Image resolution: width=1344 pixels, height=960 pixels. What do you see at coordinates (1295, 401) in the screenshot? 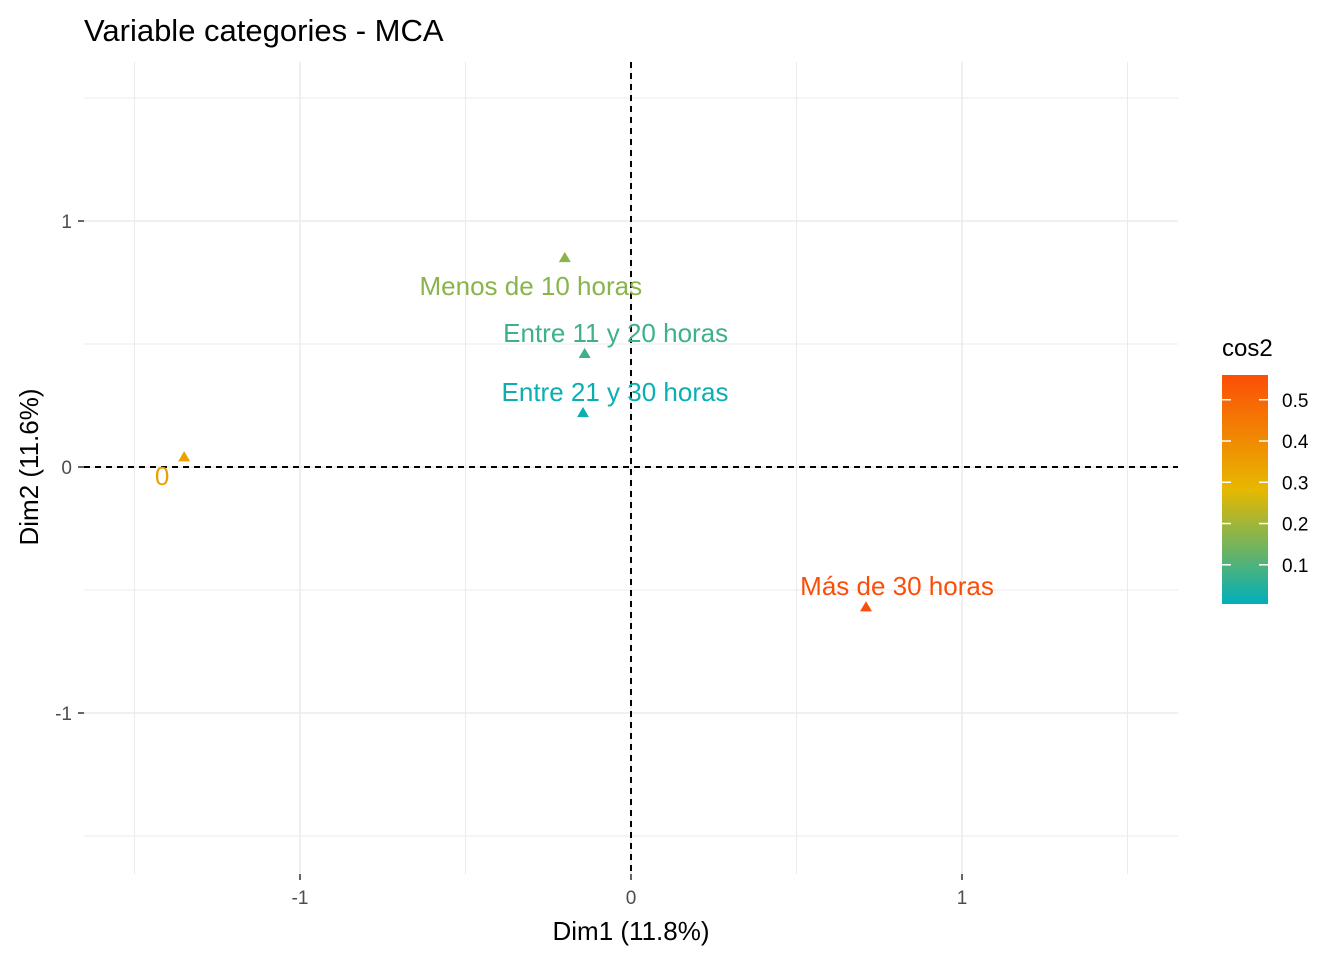
I see `legend-tick-label: 0.5` at bounding box center [1295, 401].